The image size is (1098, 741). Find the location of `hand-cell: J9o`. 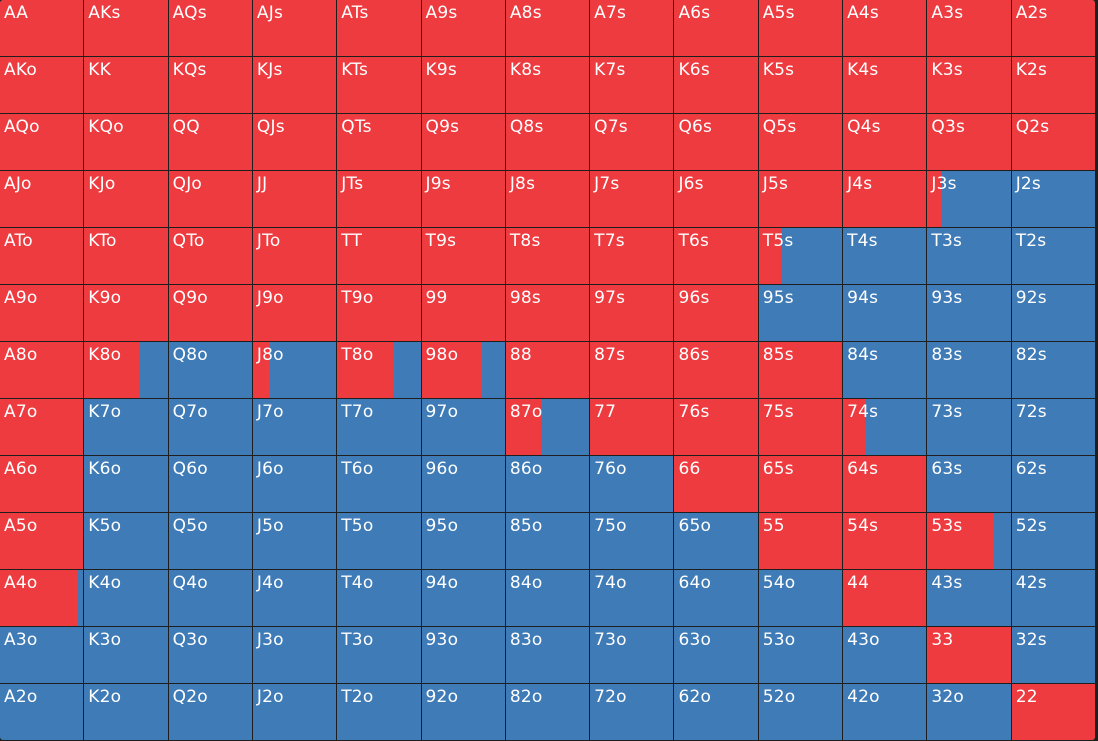

hand-cell: J9o is located at coordinates (294, 313).